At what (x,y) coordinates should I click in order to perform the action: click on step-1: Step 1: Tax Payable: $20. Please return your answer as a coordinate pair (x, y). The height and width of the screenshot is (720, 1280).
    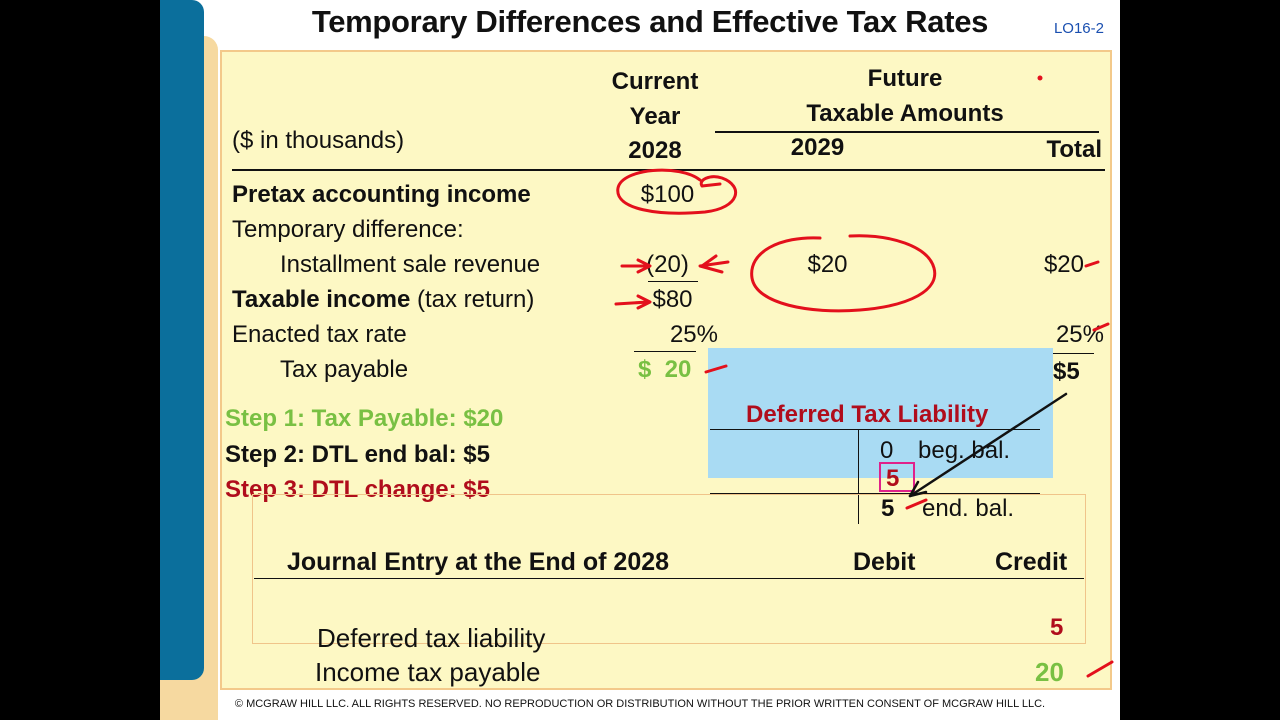
    Looking at the image, I should click on (364, 418).